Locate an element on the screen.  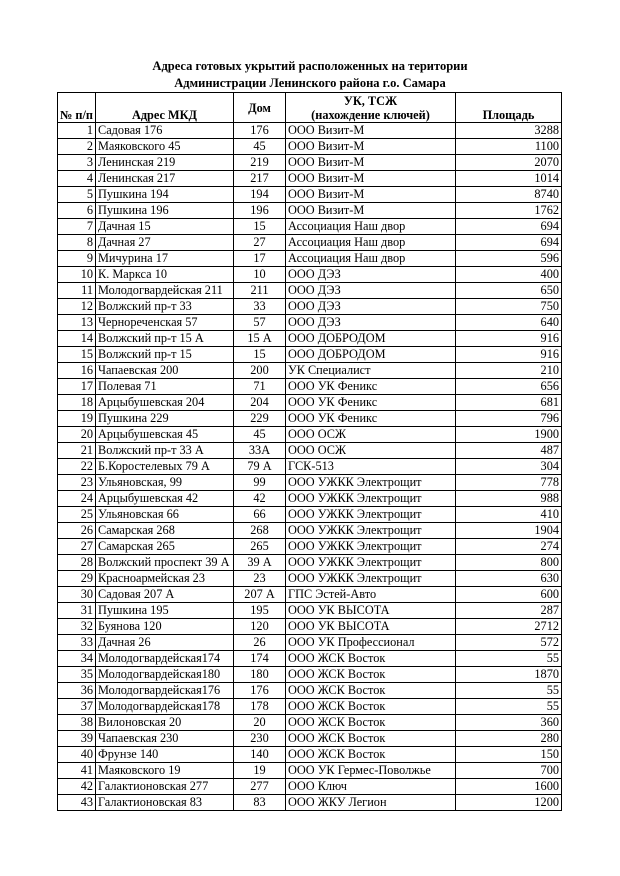
cell-uk: УК Специалист is located at coordinates (370, 370).